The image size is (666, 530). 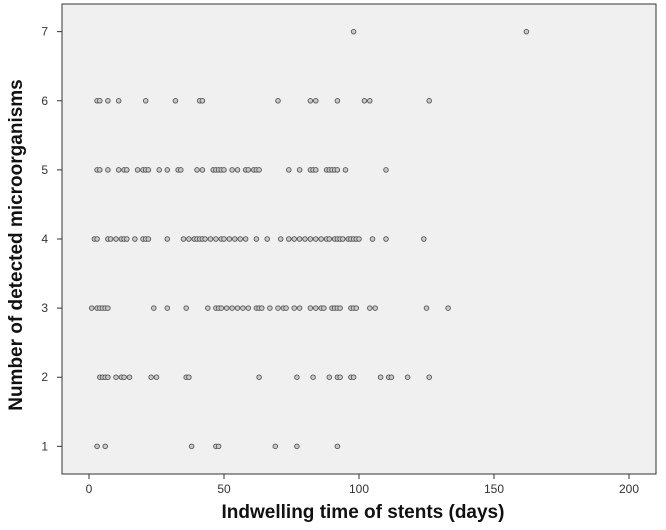 What do you see at coordinates (89, 489) in the screenshot?
I see `x-tick-label: 0` at bounding box center [89, 489].